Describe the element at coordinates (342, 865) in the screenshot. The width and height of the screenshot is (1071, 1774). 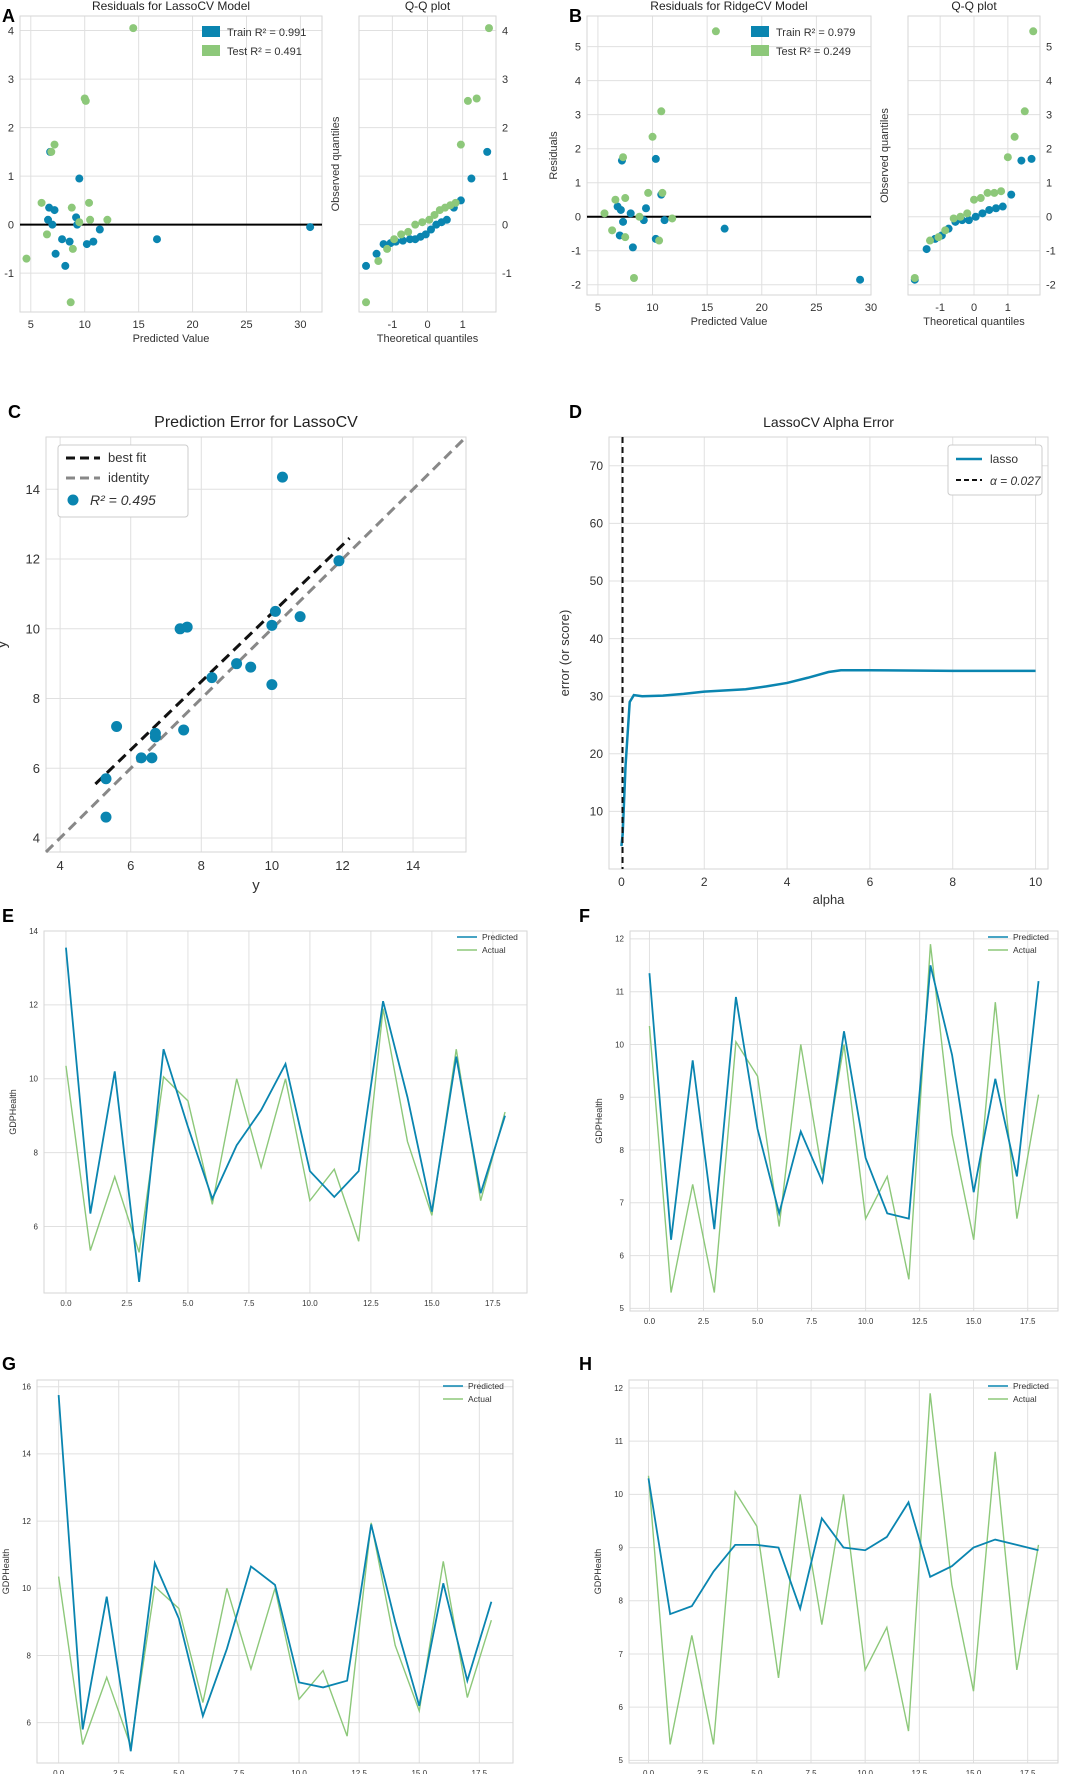
I see `x-tick-label: 12` at that location.